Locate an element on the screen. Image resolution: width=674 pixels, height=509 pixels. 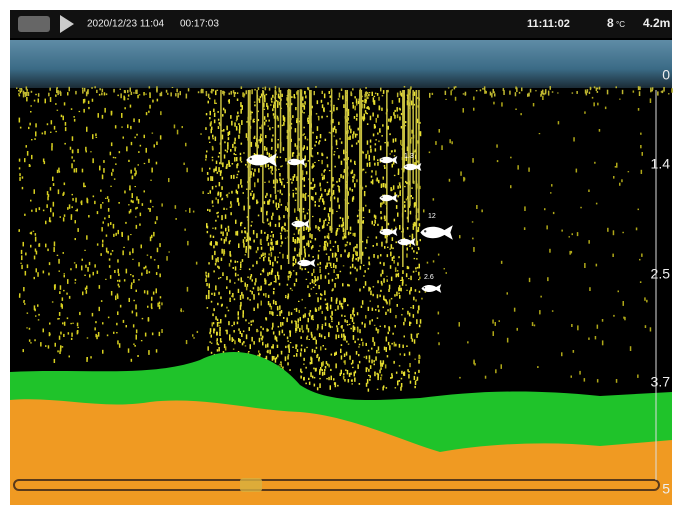
scrollbar is located at coordinates (336, 485).